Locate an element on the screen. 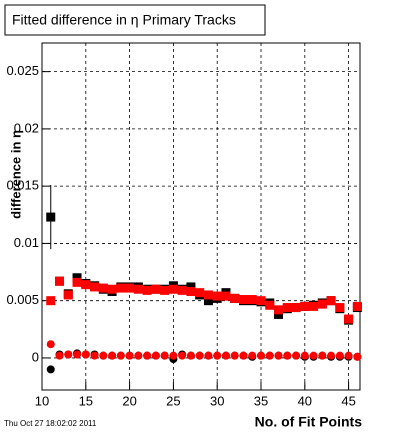  y-tick-label: 0.01 is located at coordinates (26, 242).